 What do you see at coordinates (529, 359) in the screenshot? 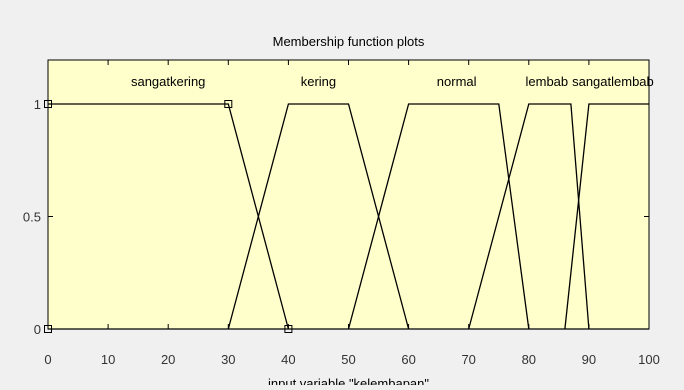
I see `x-tick-label: 80` at bounding box center [529, 359].